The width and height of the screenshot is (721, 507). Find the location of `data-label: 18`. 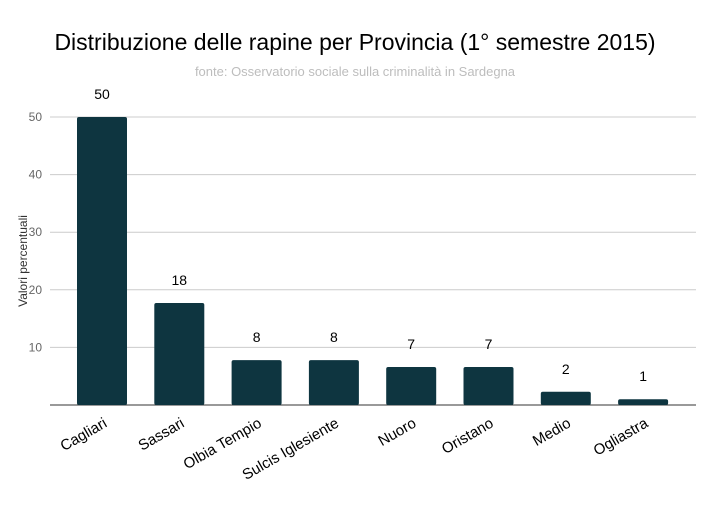

data-label: 18 is located at coordinates (180, 280).